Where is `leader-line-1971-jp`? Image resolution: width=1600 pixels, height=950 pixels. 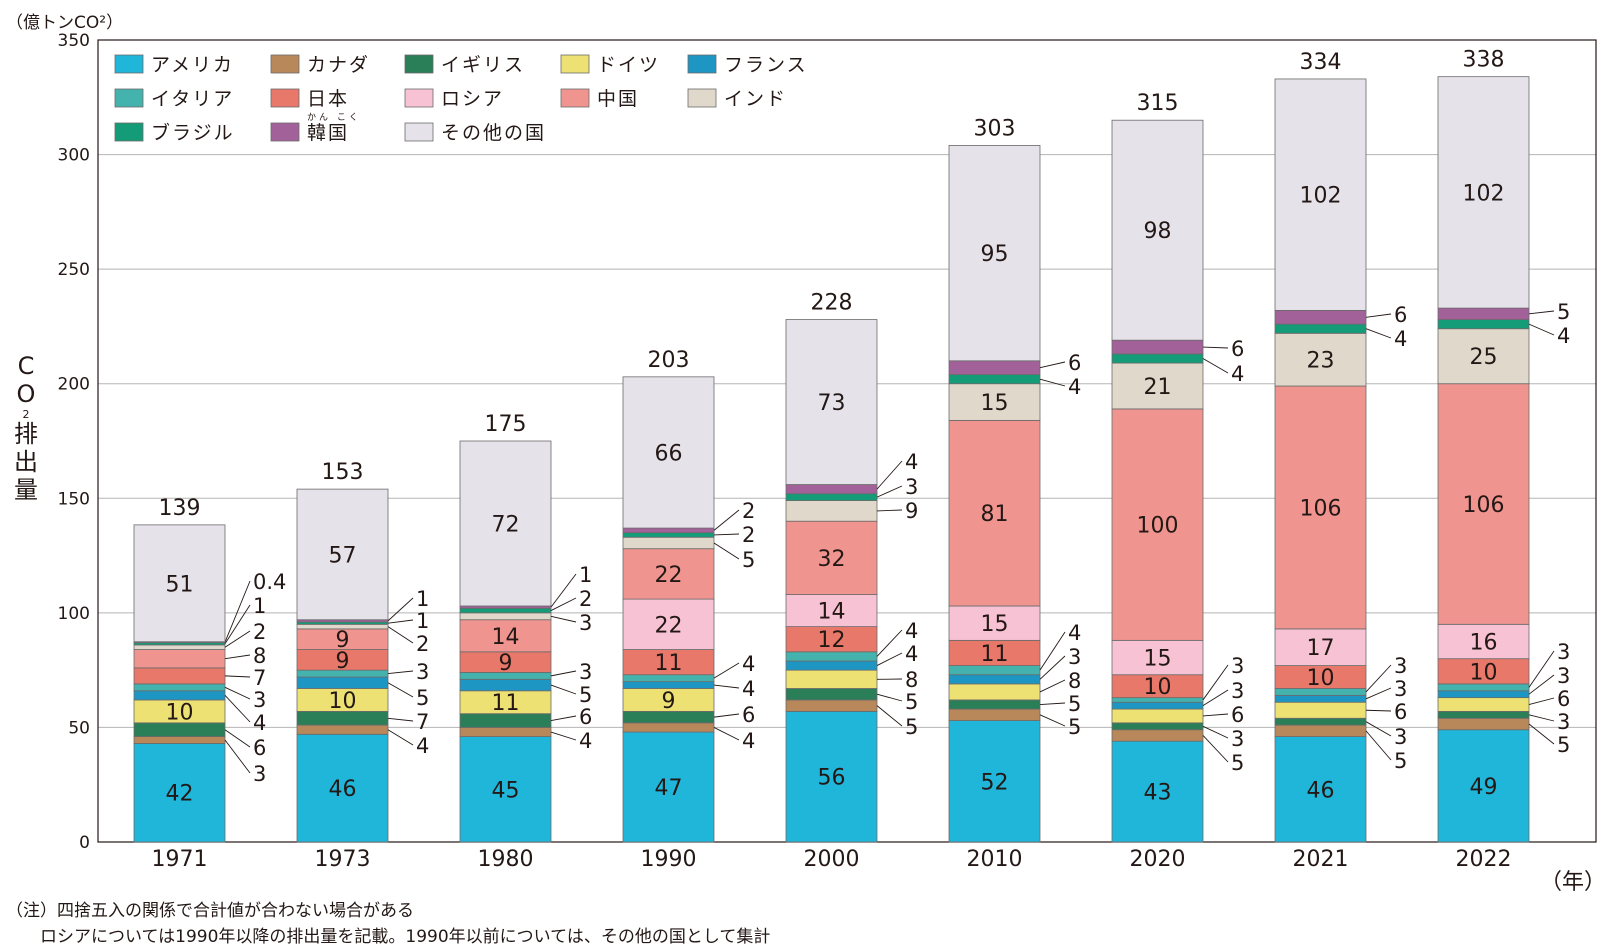
leader-line-1971-jp is located at coordinates (237, 676).